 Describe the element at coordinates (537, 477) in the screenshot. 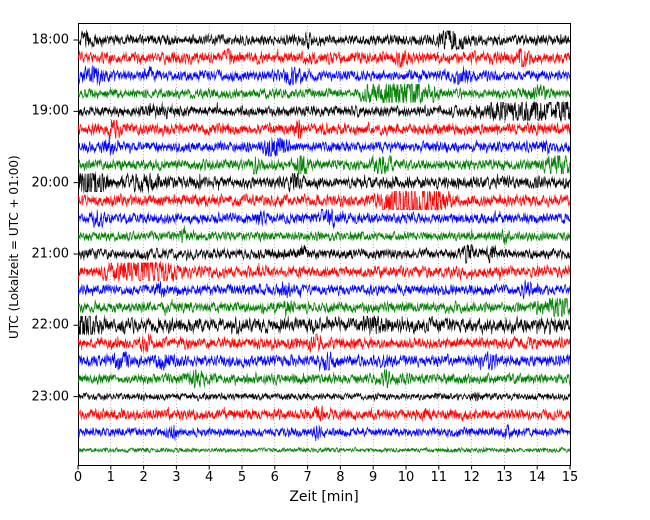

I see `x-tick-label: 14` at that location.